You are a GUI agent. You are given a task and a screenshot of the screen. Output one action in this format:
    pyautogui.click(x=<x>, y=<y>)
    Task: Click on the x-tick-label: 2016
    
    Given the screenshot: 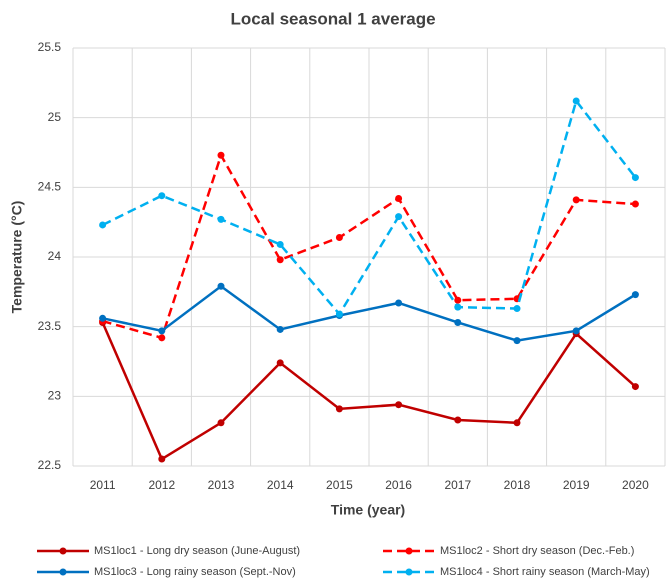 What is the action you would take?
    pyautogui.click(x=398, y=485)
    